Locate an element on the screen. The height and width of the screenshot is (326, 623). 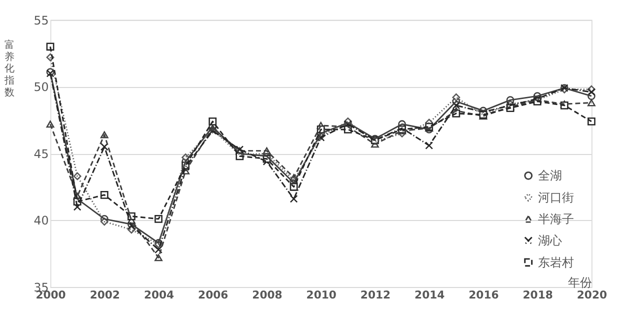
legend-label: 湖心 is located at coordinates (550, 241).